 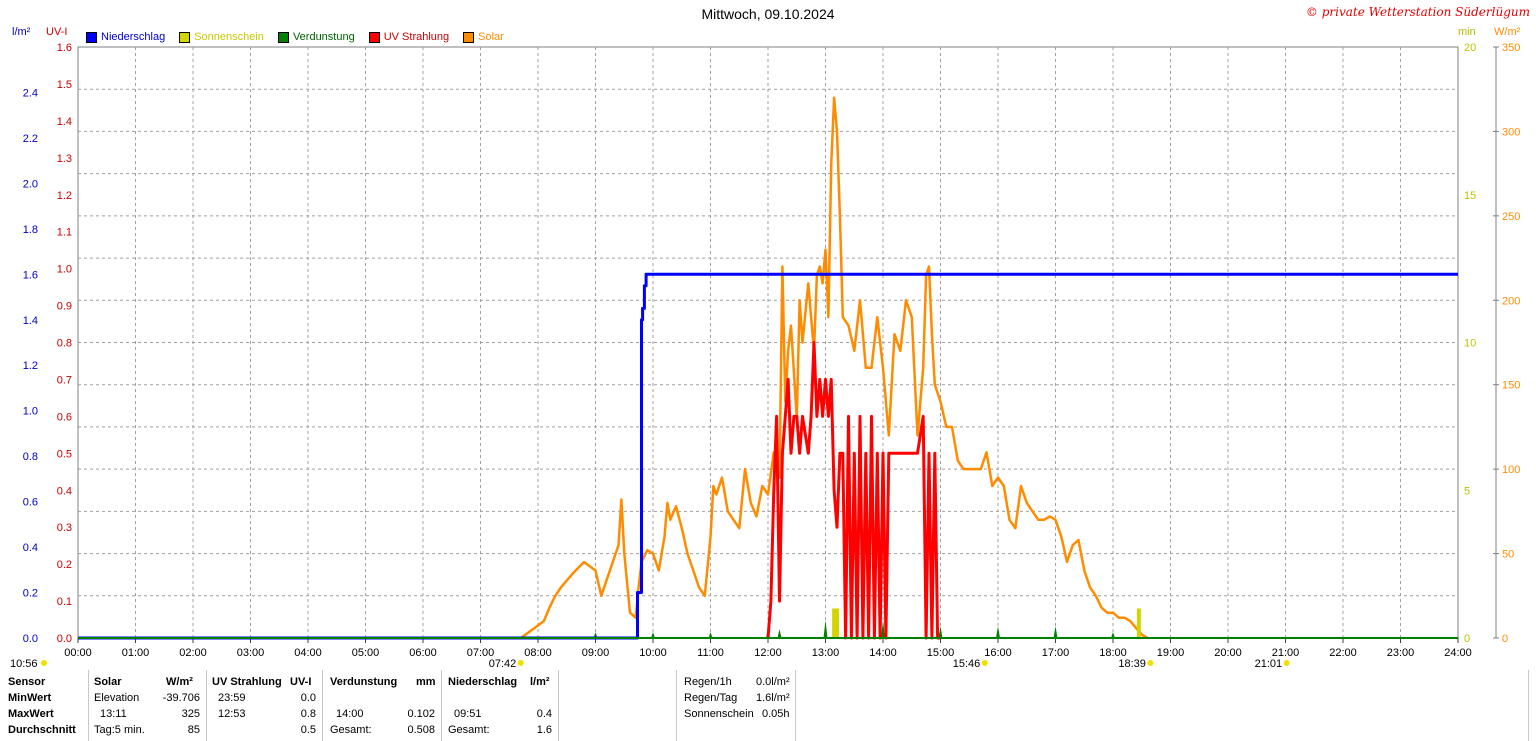 What do you see at coordinates (64, 233) in the screenshot?
I see `uv-axis-label: 1.1` at bounding box center [64, 233].